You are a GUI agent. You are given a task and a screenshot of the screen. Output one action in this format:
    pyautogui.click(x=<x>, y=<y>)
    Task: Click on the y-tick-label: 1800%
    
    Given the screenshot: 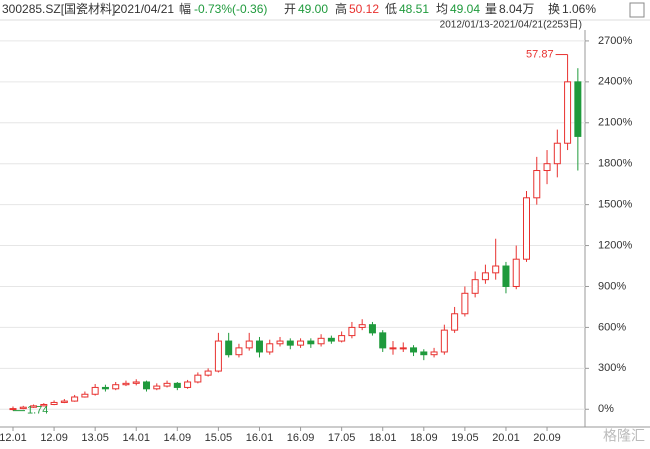 What is the action you would take?
    pyautogui.click(x=615, y=164)
    